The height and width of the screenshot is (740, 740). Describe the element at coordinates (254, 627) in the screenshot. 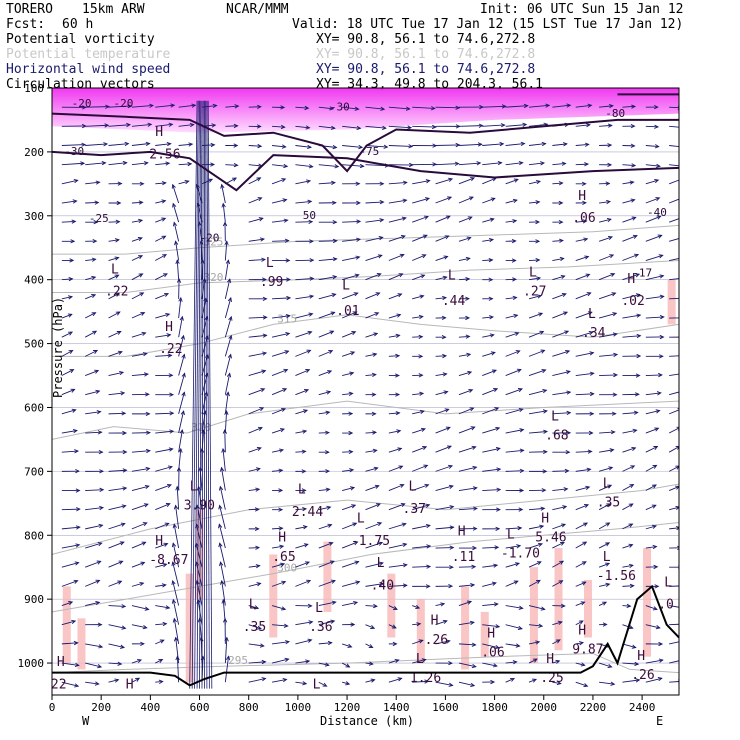

I see `marker-value: .35` at that location.